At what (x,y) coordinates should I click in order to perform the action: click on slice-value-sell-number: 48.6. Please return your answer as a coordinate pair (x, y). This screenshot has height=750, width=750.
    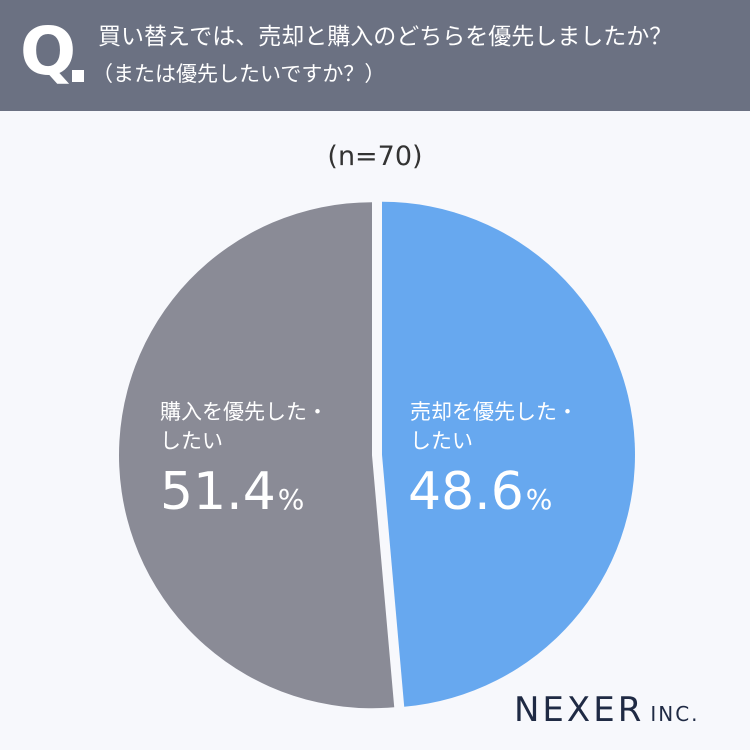
    Looking at the image, I should click on (466, 492).